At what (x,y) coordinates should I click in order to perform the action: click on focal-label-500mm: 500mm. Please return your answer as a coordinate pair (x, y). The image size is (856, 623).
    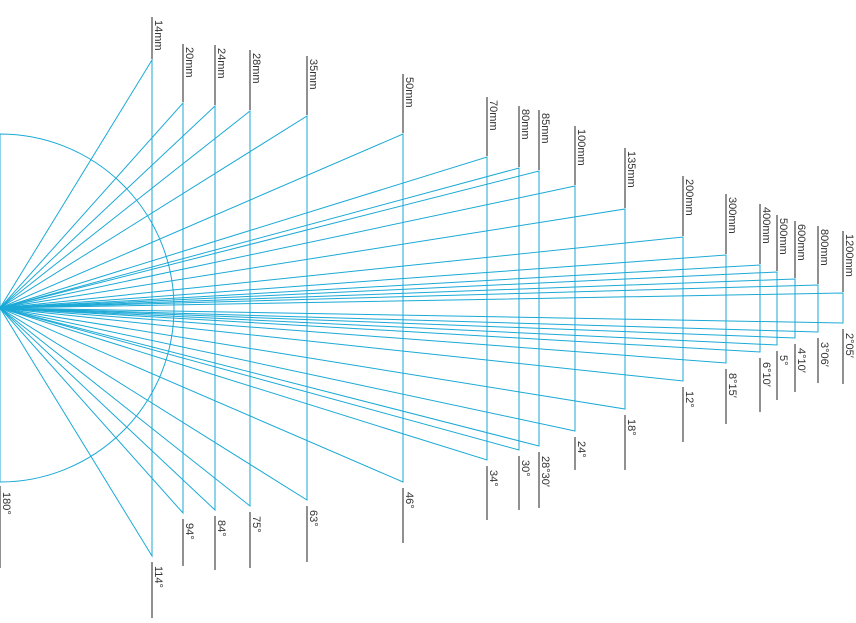
    Looking at the image, I should click on (783, 236).